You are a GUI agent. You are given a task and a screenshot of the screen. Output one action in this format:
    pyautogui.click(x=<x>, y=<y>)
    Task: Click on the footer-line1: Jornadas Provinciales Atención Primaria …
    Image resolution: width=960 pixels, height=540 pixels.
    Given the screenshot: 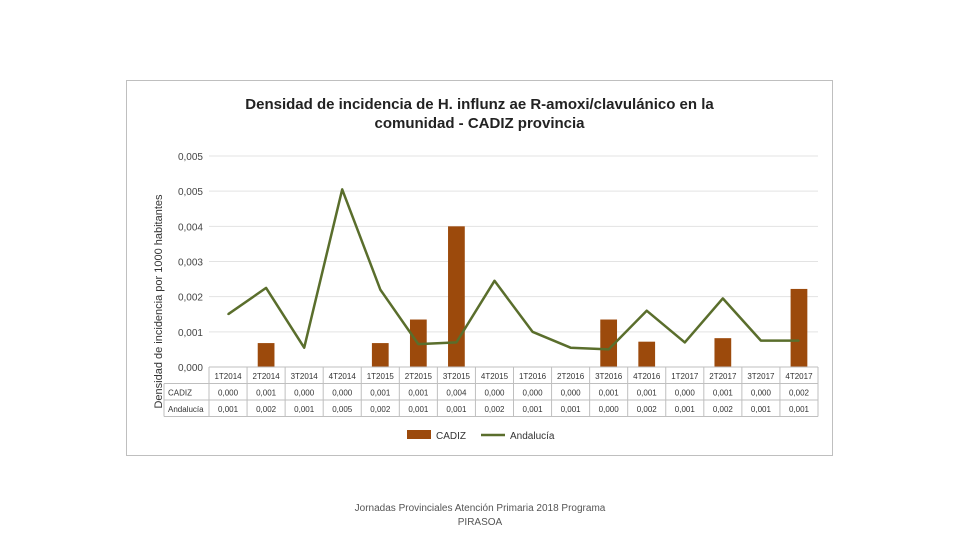 What is the action you would take?
    pyautogui.click(x=480, y=508)
    